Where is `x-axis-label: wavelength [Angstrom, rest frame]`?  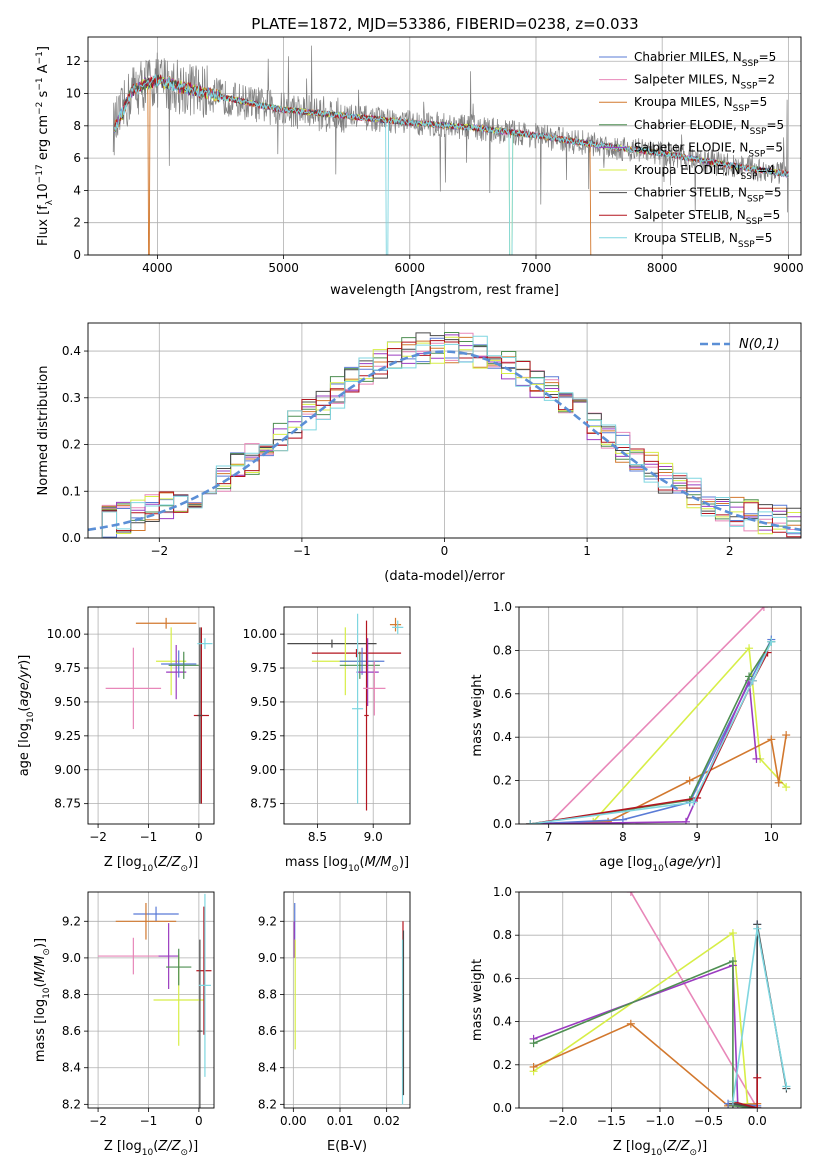 x-axis-label: wavelength [Angstrom, rest frame] is located at coordinates (444, 290).